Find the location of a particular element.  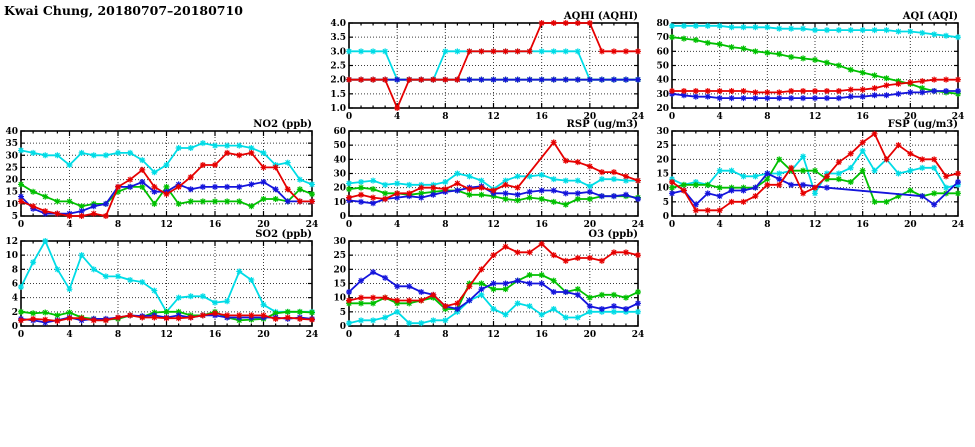

svg-text: 25 is located at coordinates (339, 256).